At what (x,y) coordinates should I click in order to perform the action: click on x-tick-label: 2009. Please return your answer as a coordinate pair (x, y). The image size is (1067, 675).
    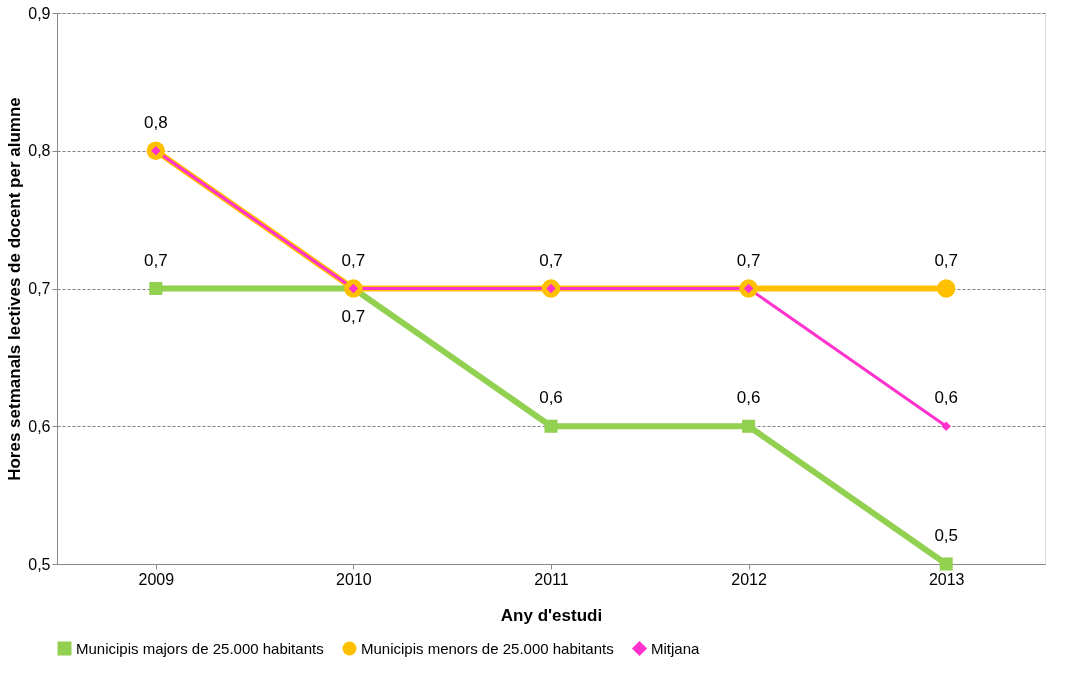
    Looking at the image, I should click on (156, 579).